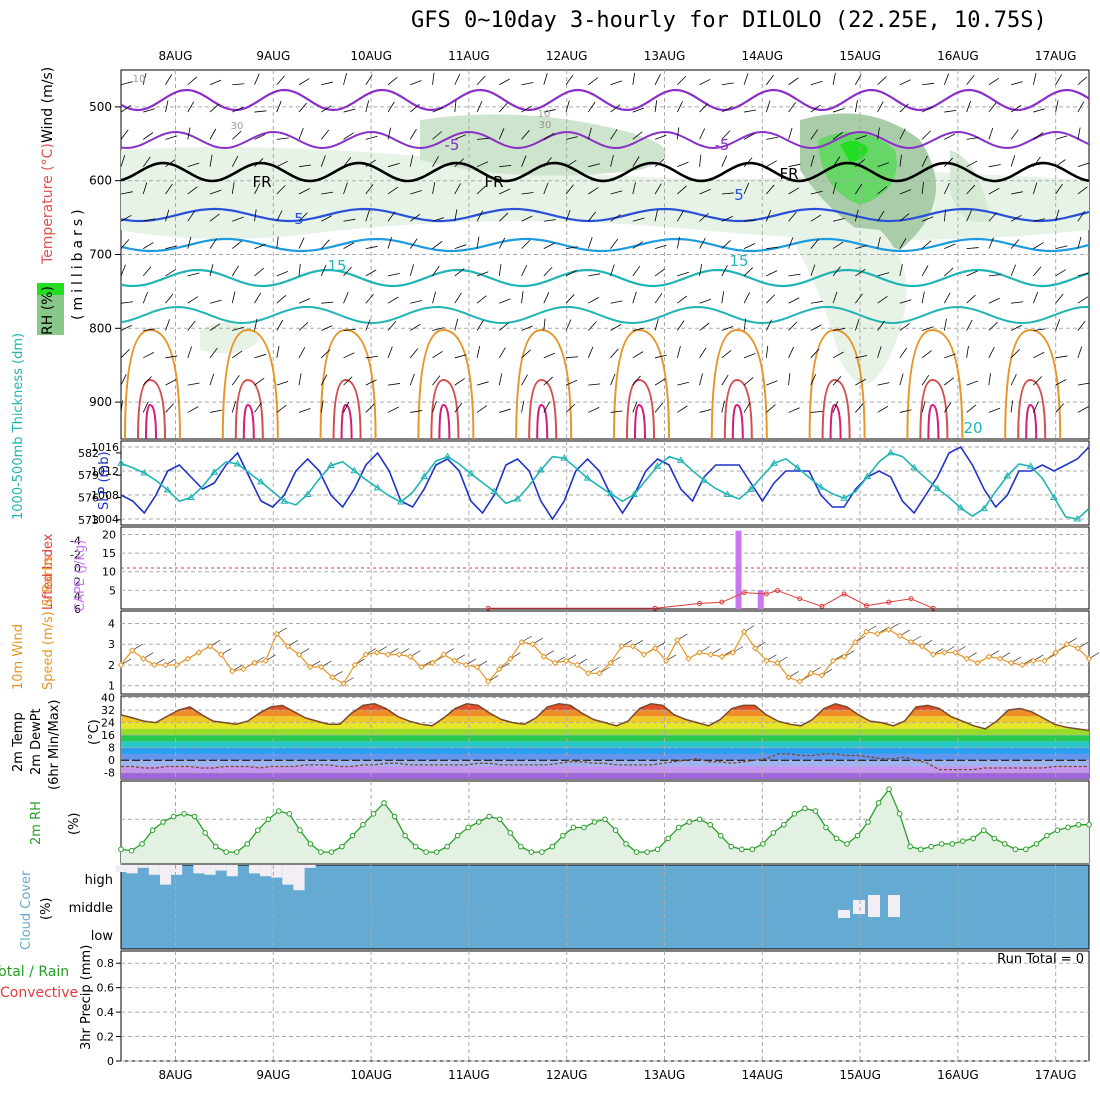 This screenshot has width=1100, height=1100. I want to click on isotherm-minus5, so click(605, 140).